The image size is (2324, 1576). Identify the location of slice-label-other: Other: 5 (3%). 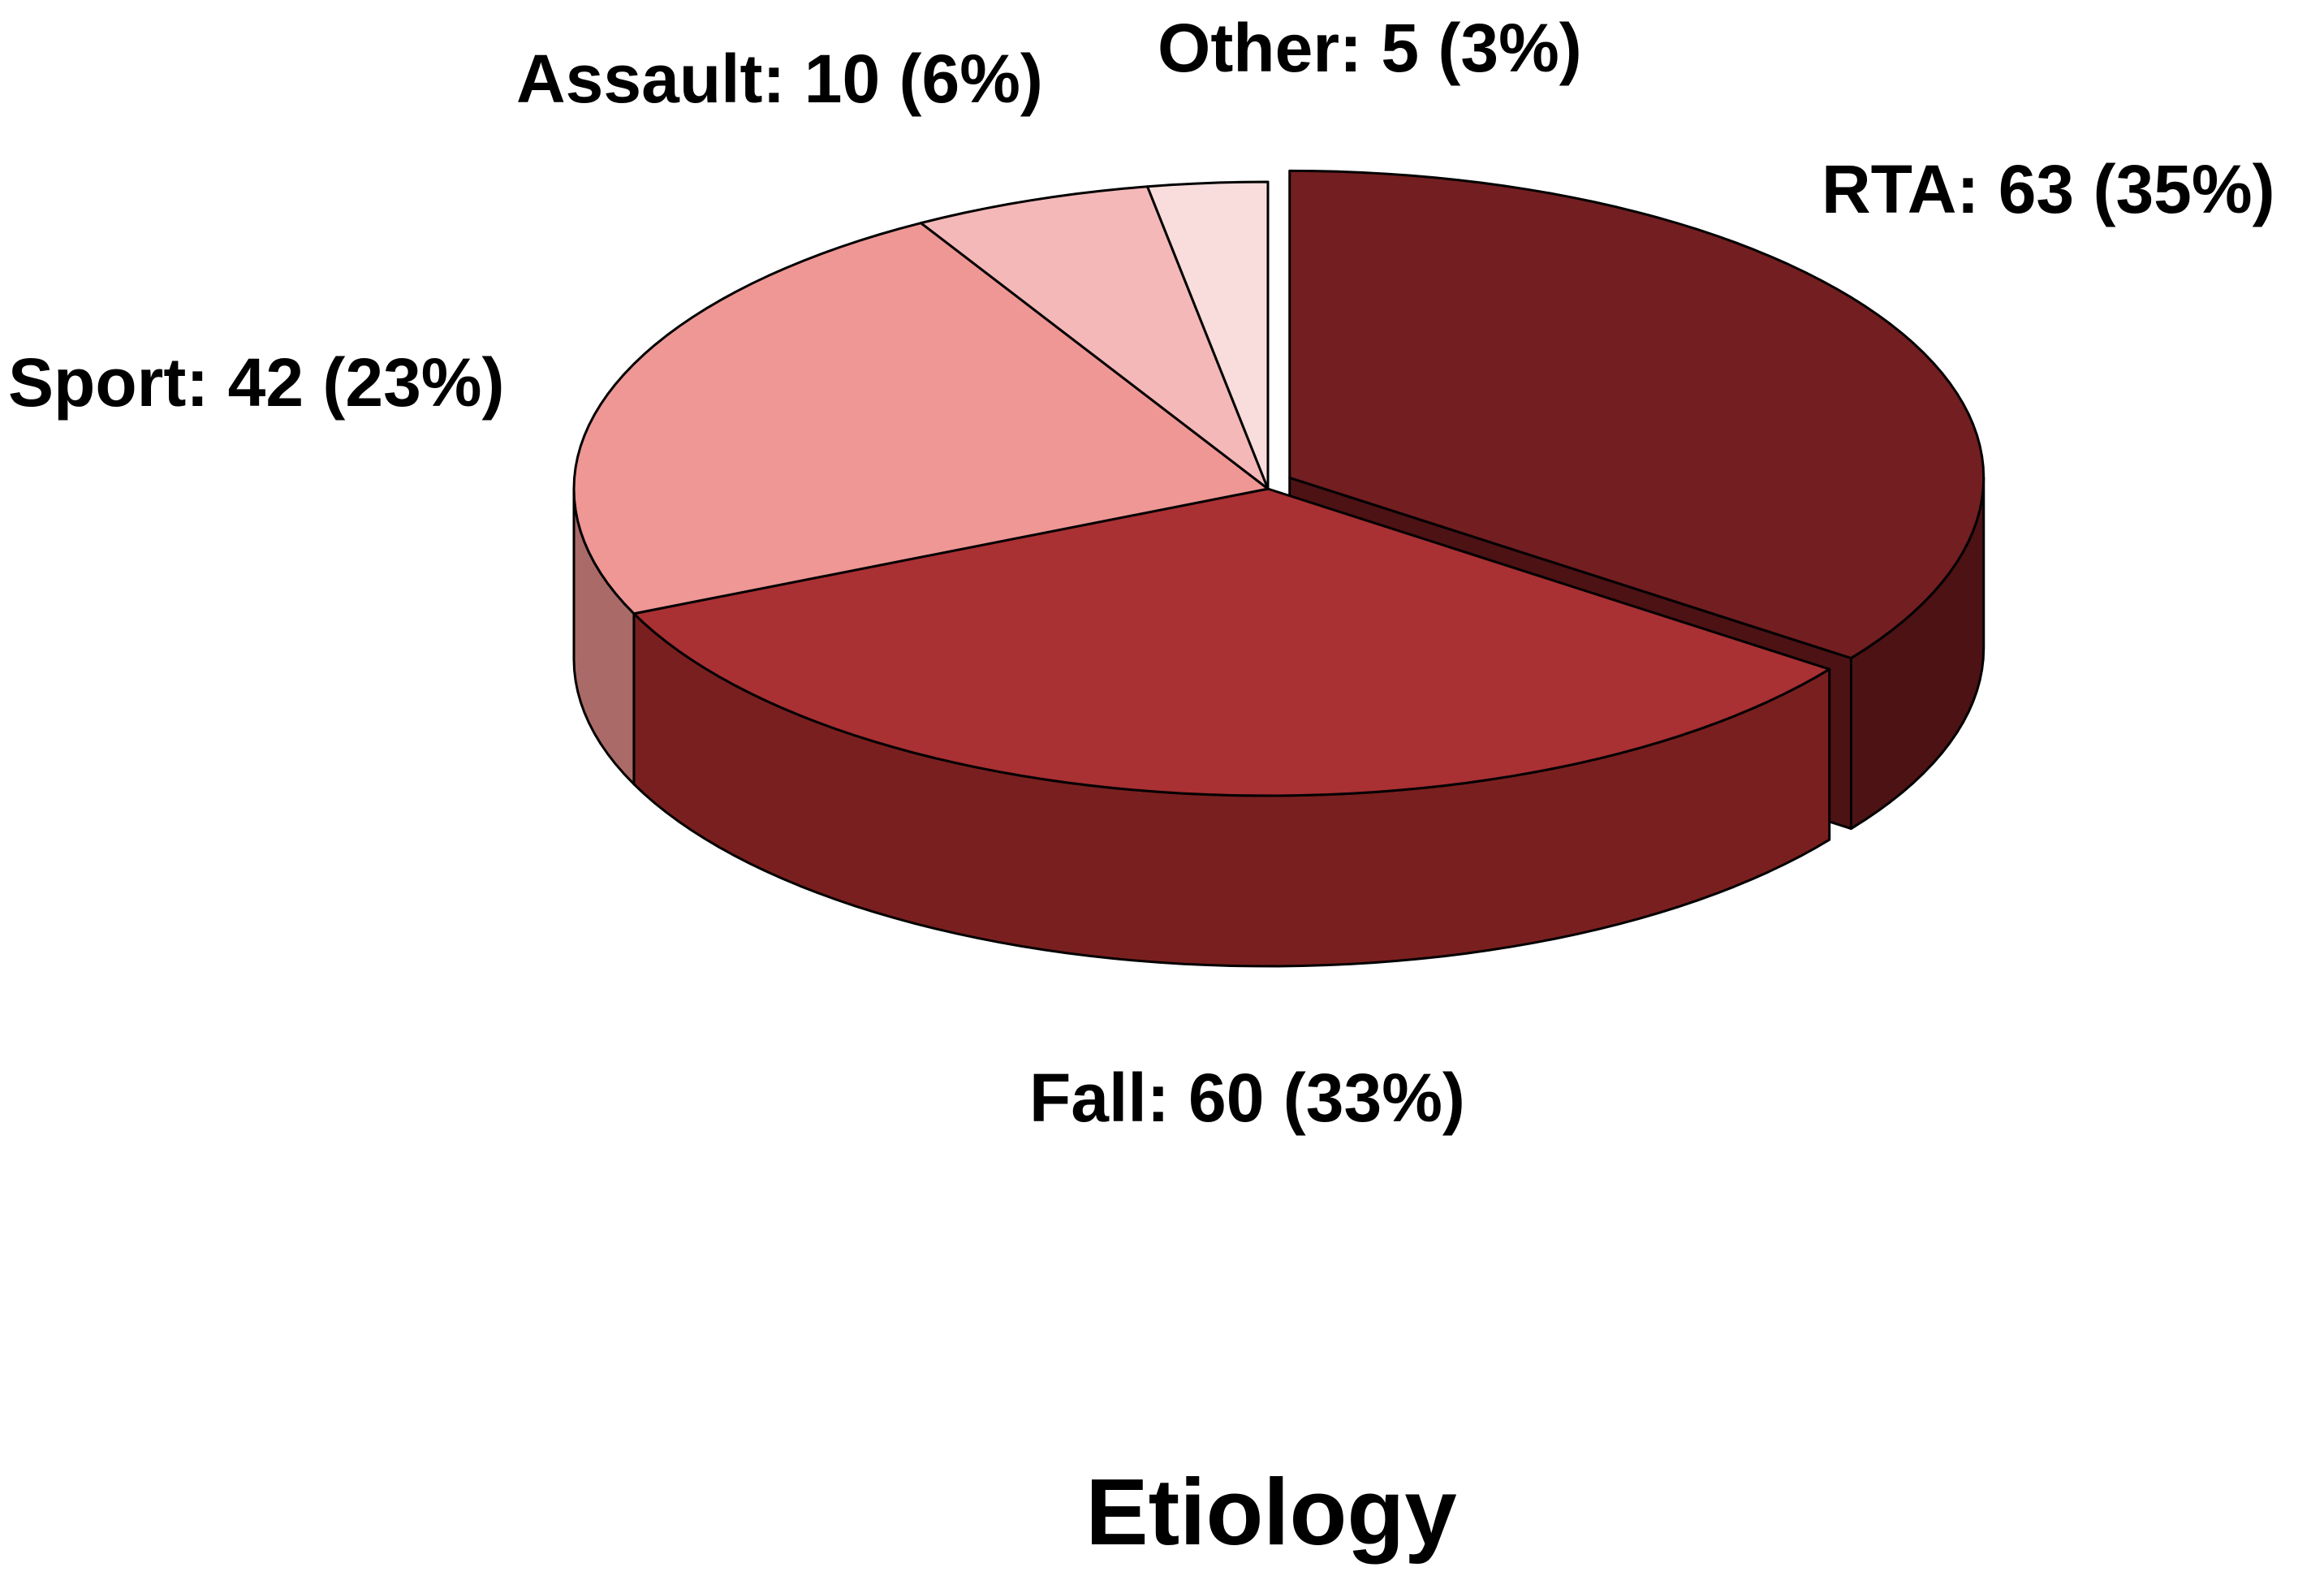
(1370, 48).